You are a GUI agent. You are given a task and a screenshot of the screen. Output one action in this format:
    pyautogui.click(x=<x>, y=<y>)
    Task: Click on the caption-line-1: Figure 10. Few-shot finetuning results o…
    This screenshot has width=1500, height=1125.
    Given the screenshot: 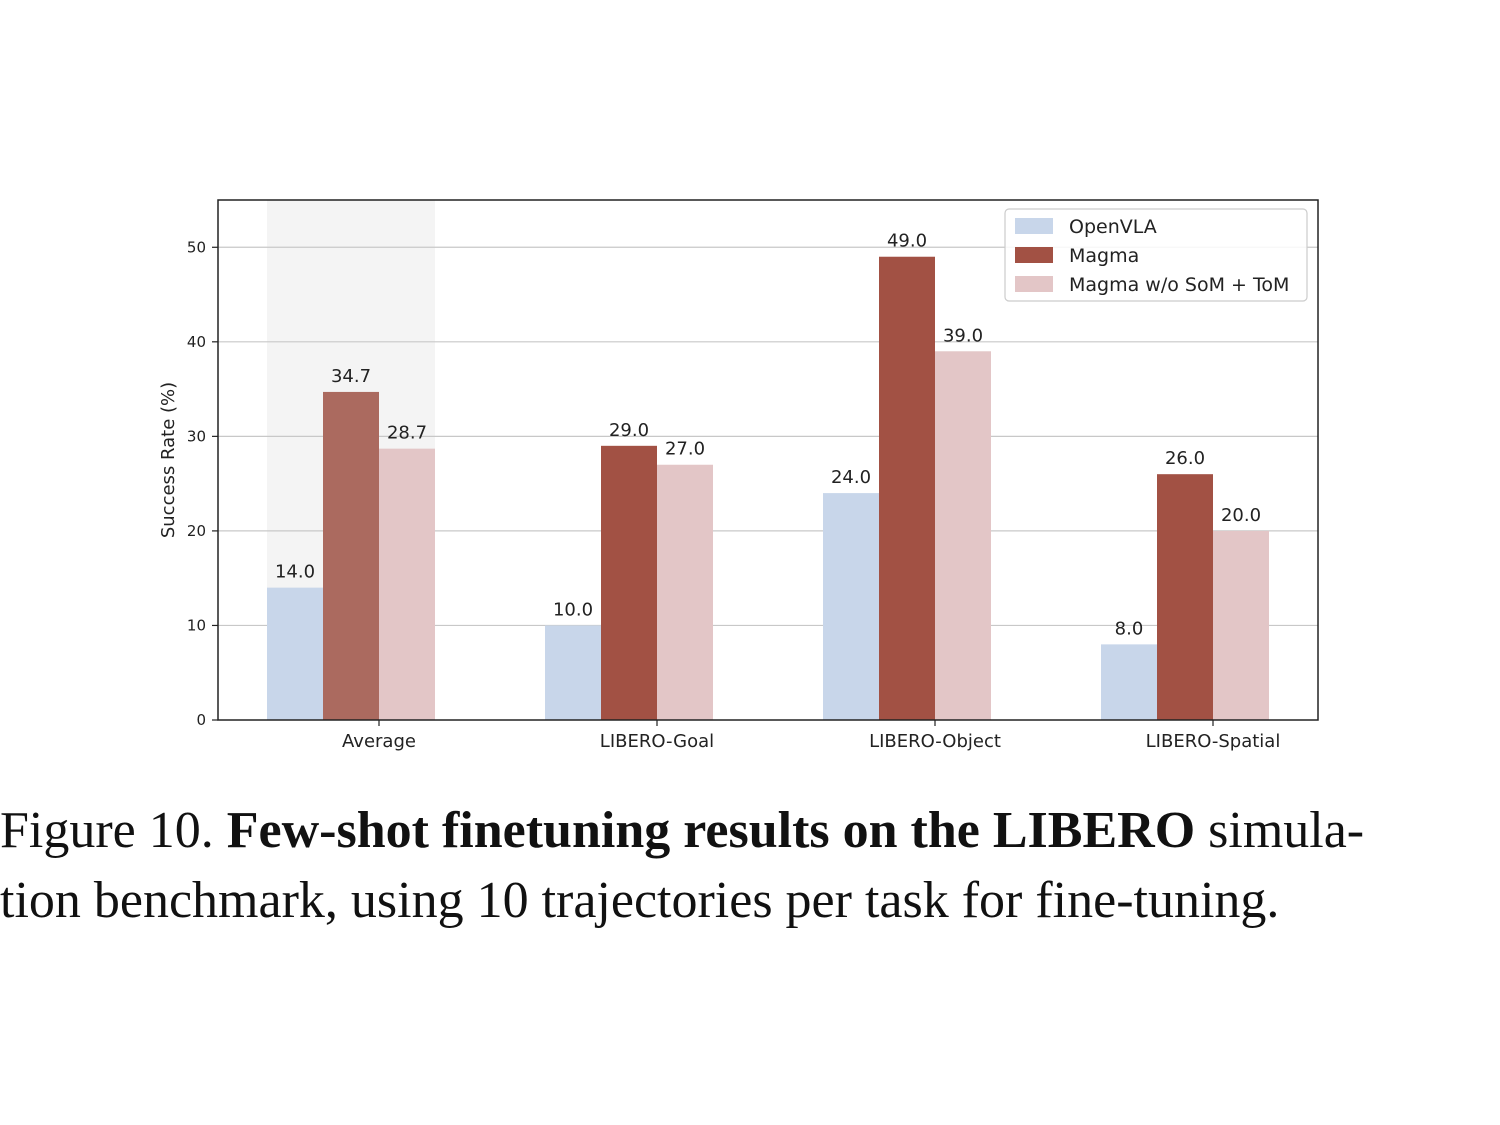 What is the action you would take?
    pyautogui.click(x=745, y=831)
    